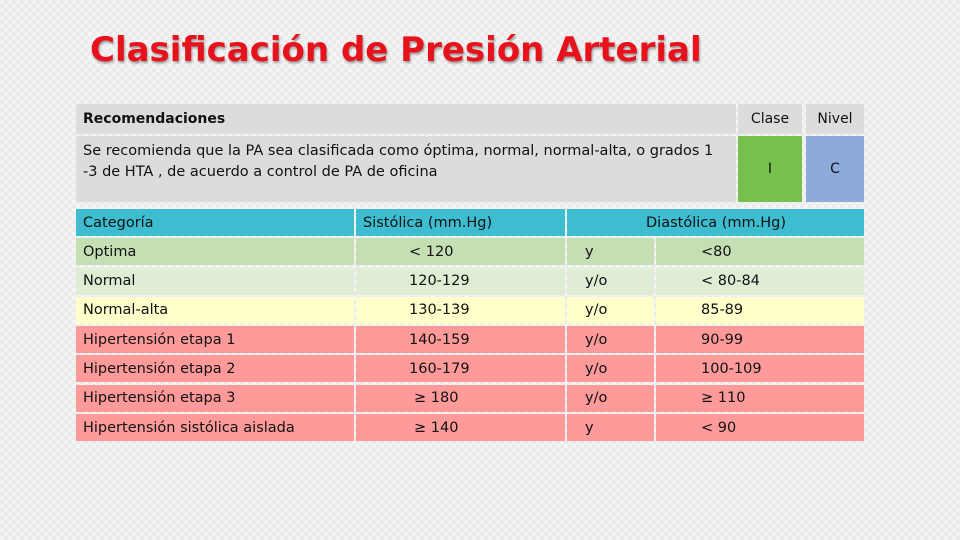 The image size is (960, 540). Describe the element at coordinates (460, 340) in the screenshot. I see `systolic-cell: 140-159` at that location.